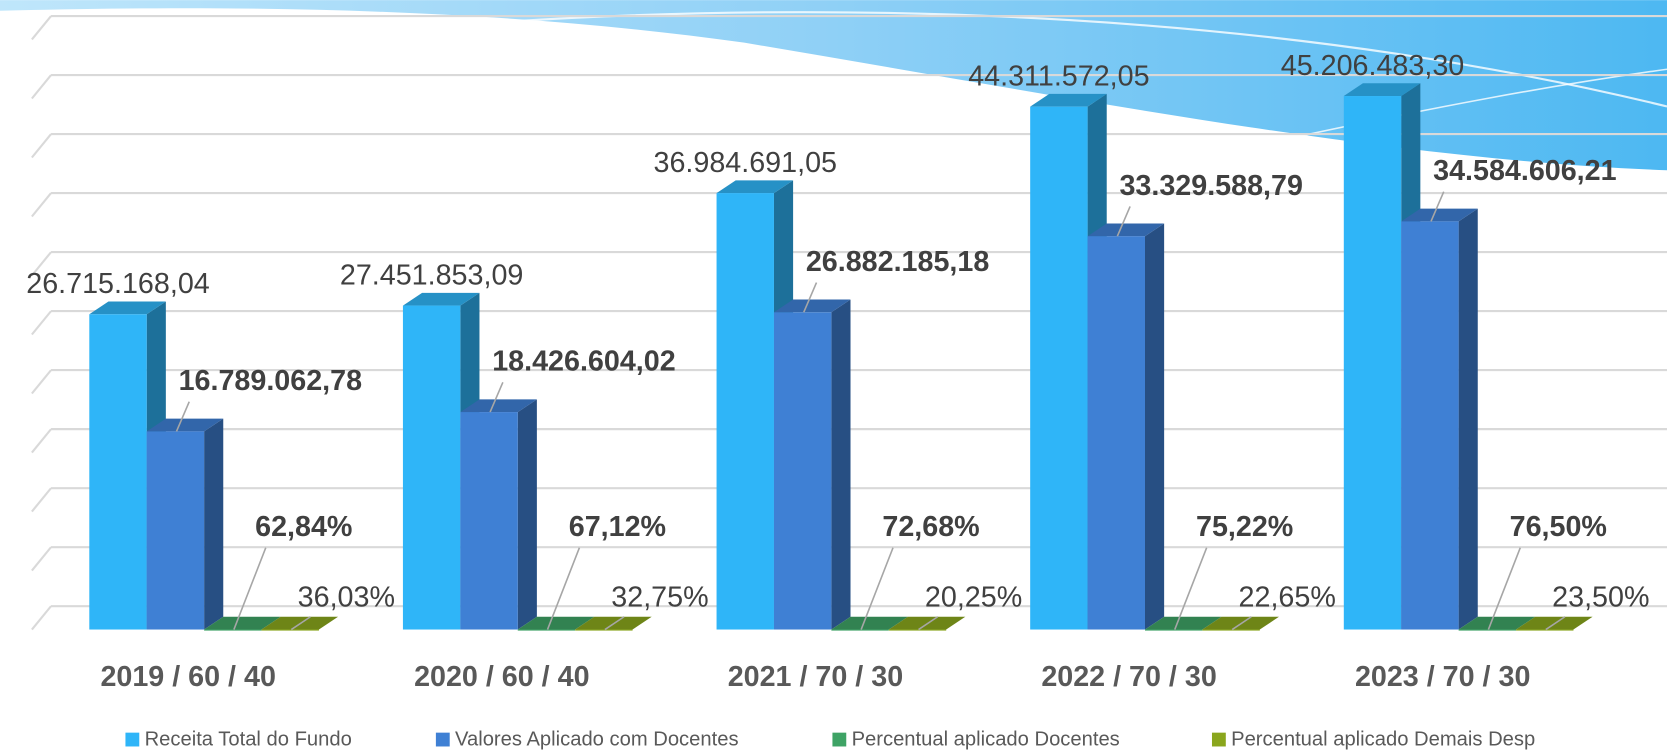  What do you see at coordinates (659, 597) in the screenshot?
I see `data-label: 32,75%` at bounding box center [659, 597].